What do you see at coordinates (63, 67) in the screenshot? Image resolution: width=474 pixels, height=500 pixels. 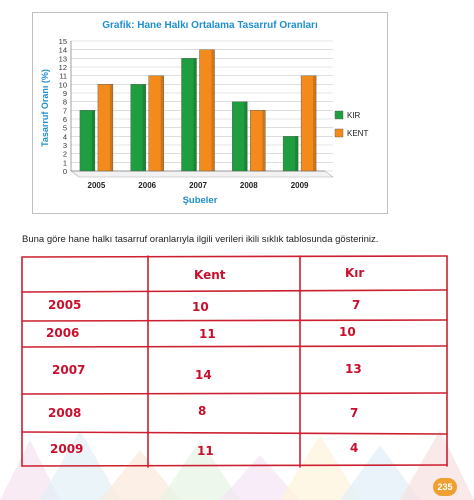 I see `y-tick-label: 12` at bounding box center [63, 67].